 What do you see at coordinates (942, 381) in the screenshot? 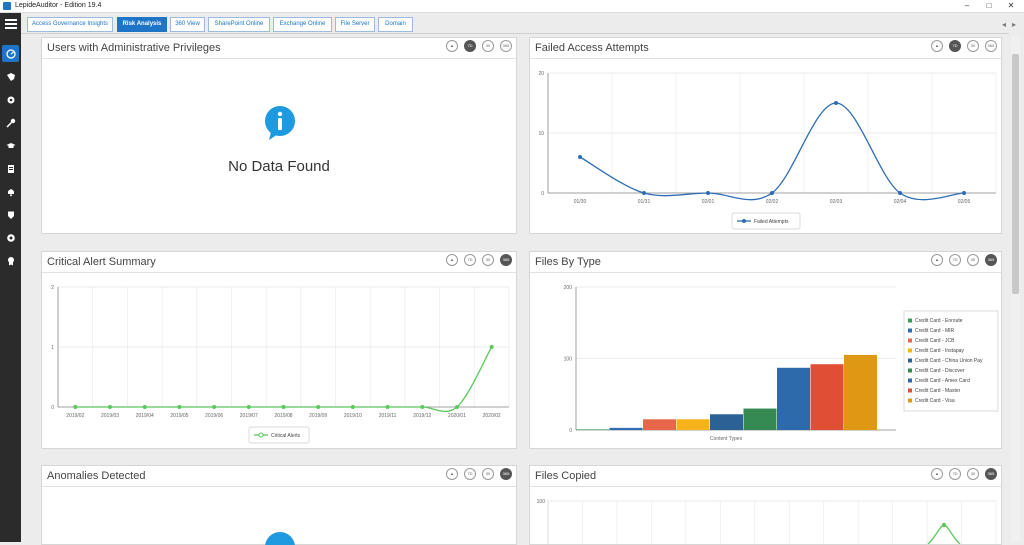
I see `legend-label: Credit Card - Amex Card` at bounding box center [942, 381].